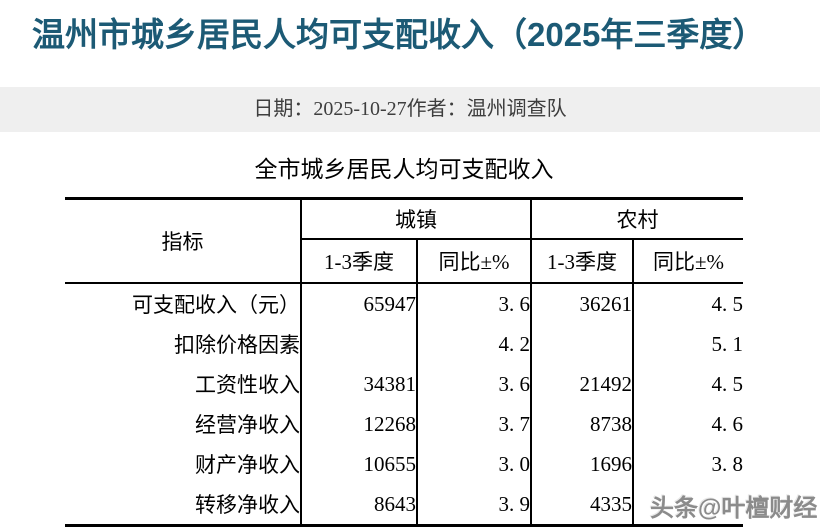 The height and width of the screenshot is (531, 820). What do you see at coordinates (727, 463) in the screenshot?
I see `rural-yoy-cell: 3. 8` at bounding box center [727, 463].